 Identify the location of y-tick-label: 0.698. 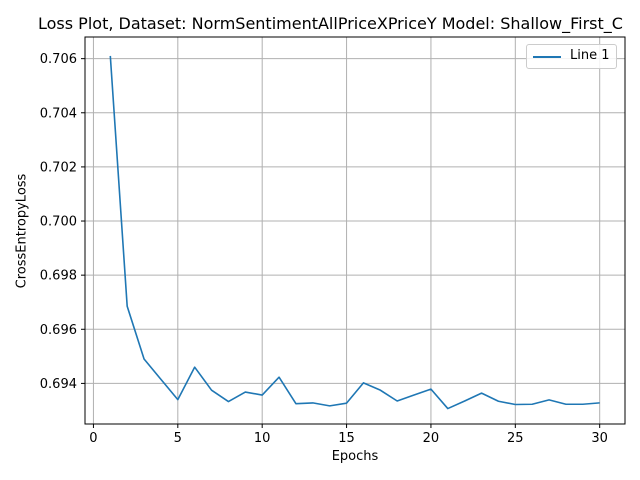
(58, 276).